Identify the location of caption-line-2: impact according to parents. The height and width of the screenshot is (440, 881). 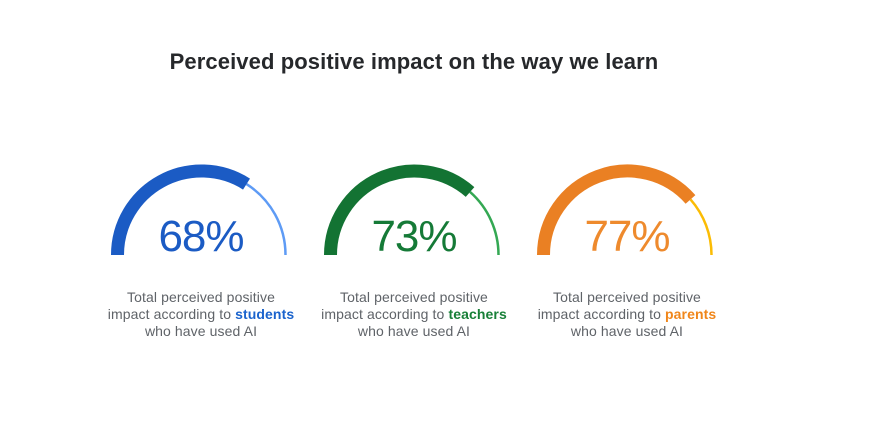
(627, 314).